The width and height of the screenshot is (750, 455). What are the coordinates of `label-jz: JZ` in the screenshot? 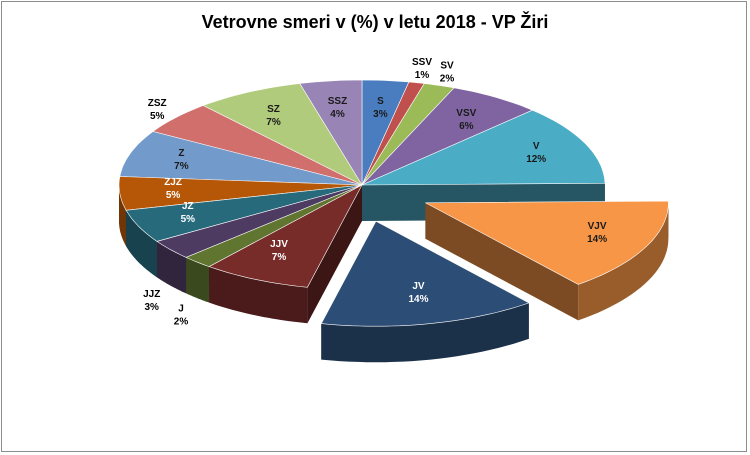 It's located at (188, 206).